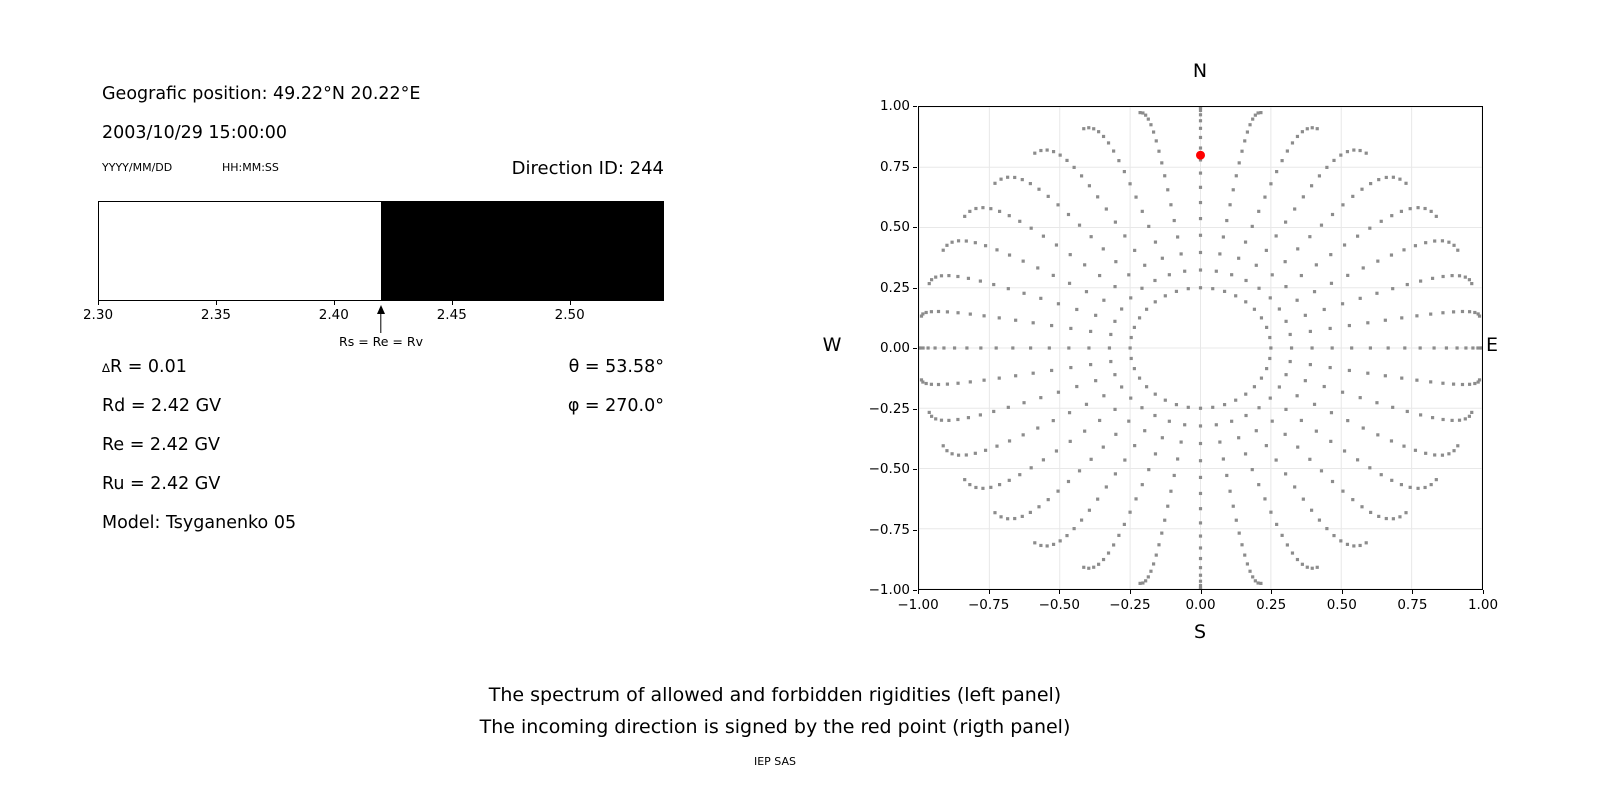  Describe the element at coordinates (452, 303) in the screenshot. I see `spectrum-tick-mark` at that location.